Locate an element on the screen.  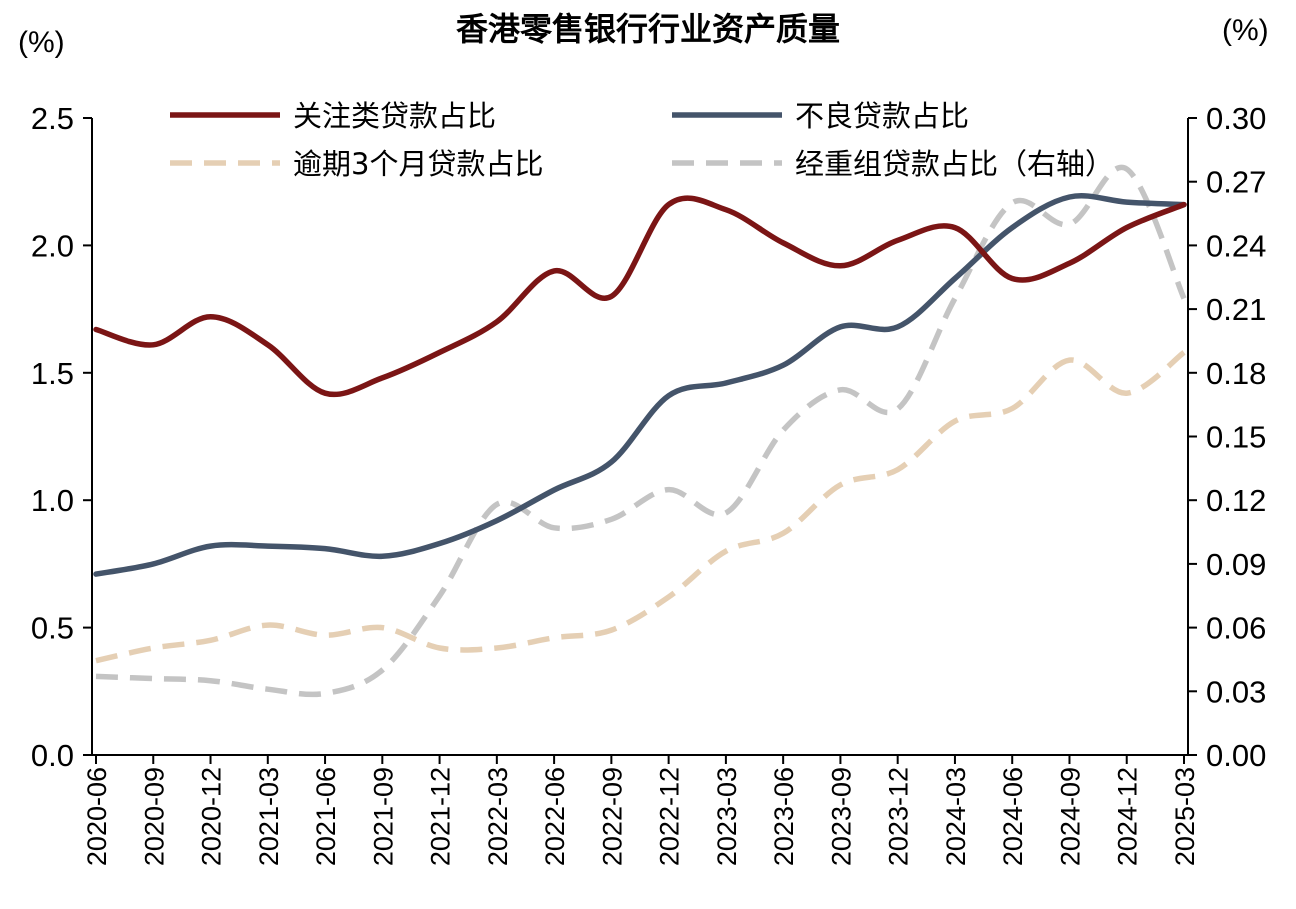
legend-label-1: 不良贷款占比 is located at coordinates (882, 116).